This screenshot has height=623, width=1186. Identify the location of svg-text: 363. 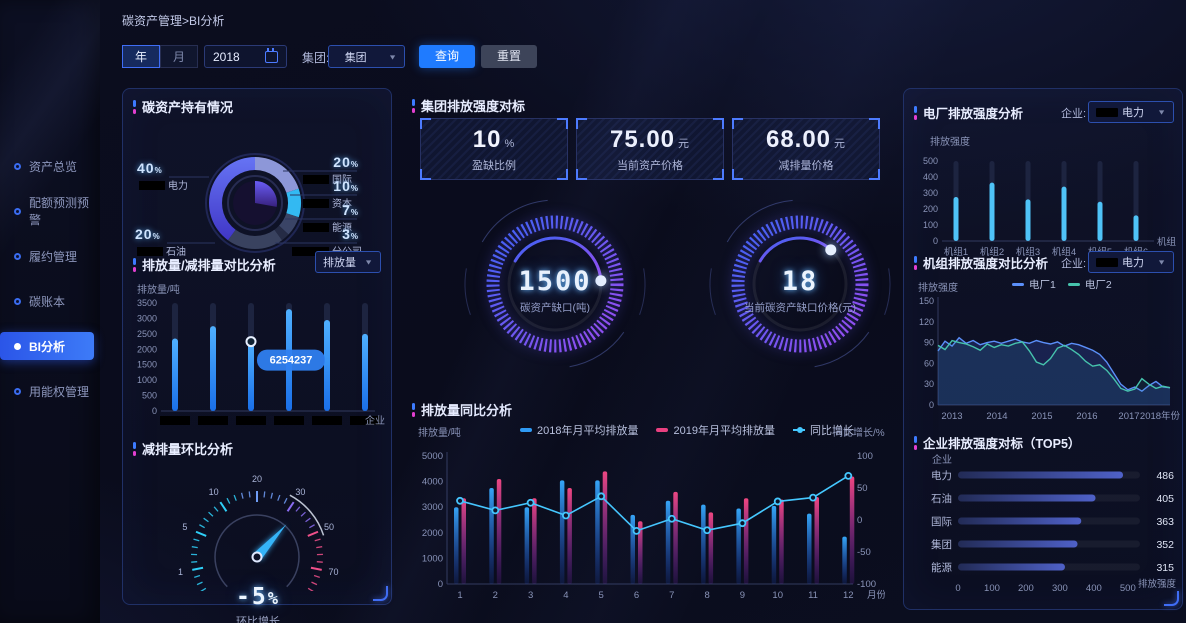
(1165, 522).